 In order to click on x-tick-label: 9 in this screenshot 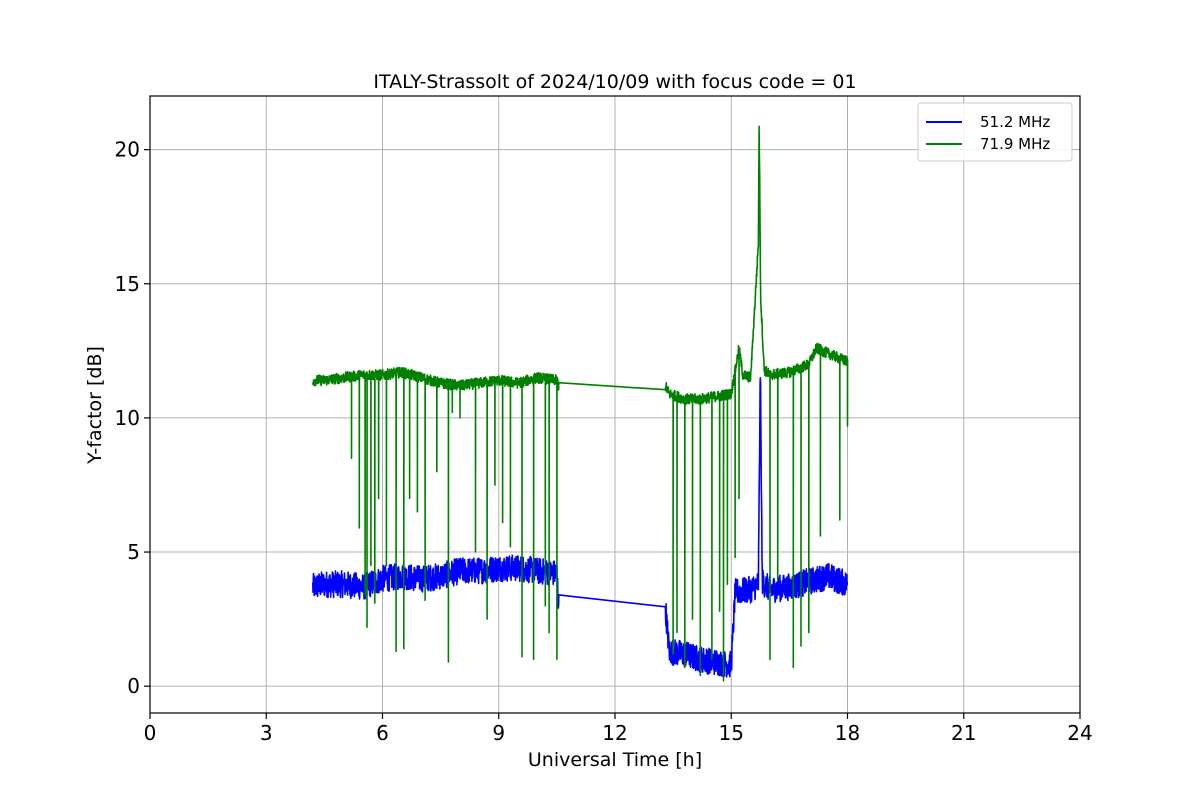, I will do `click(498, 733)`.